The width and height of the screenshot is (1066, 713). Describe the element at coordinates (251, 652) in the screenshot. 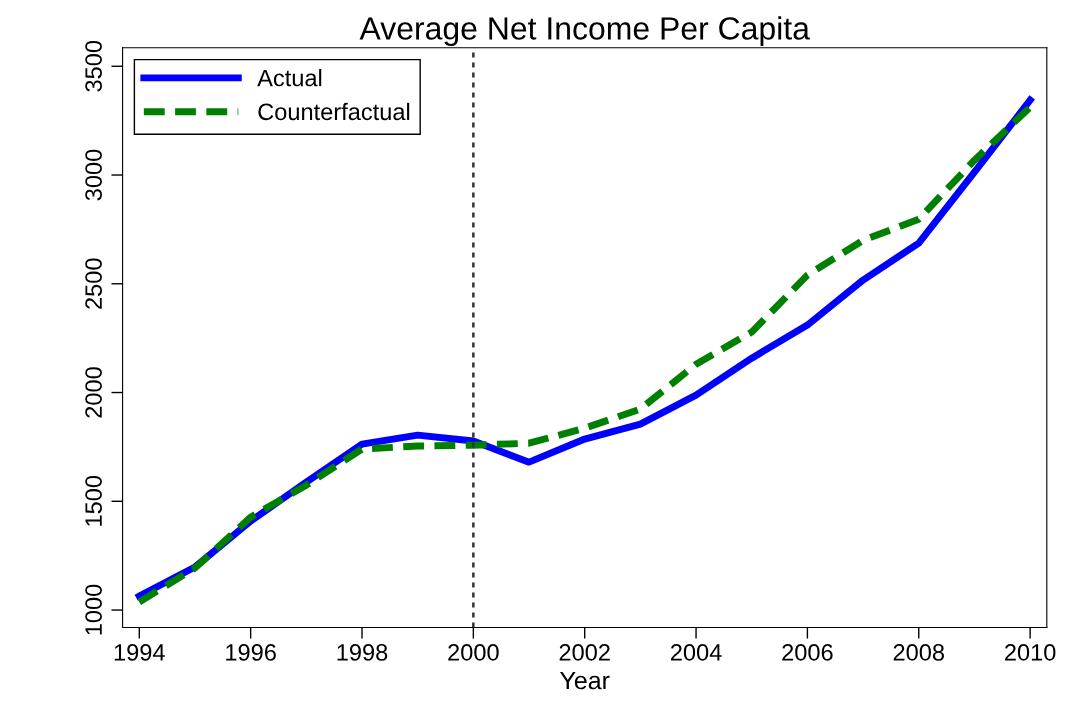

I see `x-tick-label: 1996` at that location.